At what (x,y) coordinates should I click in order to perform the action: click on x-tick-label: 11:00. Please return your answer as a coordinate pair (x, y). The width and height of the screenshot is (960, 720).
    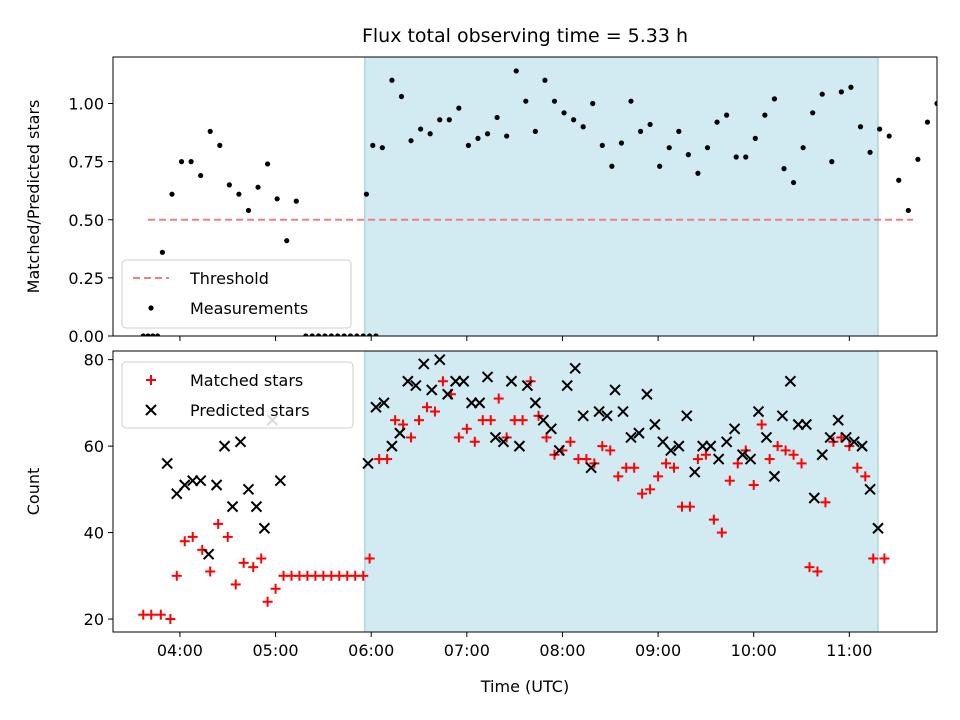
    Looking at the image, I should click on (849, 650).